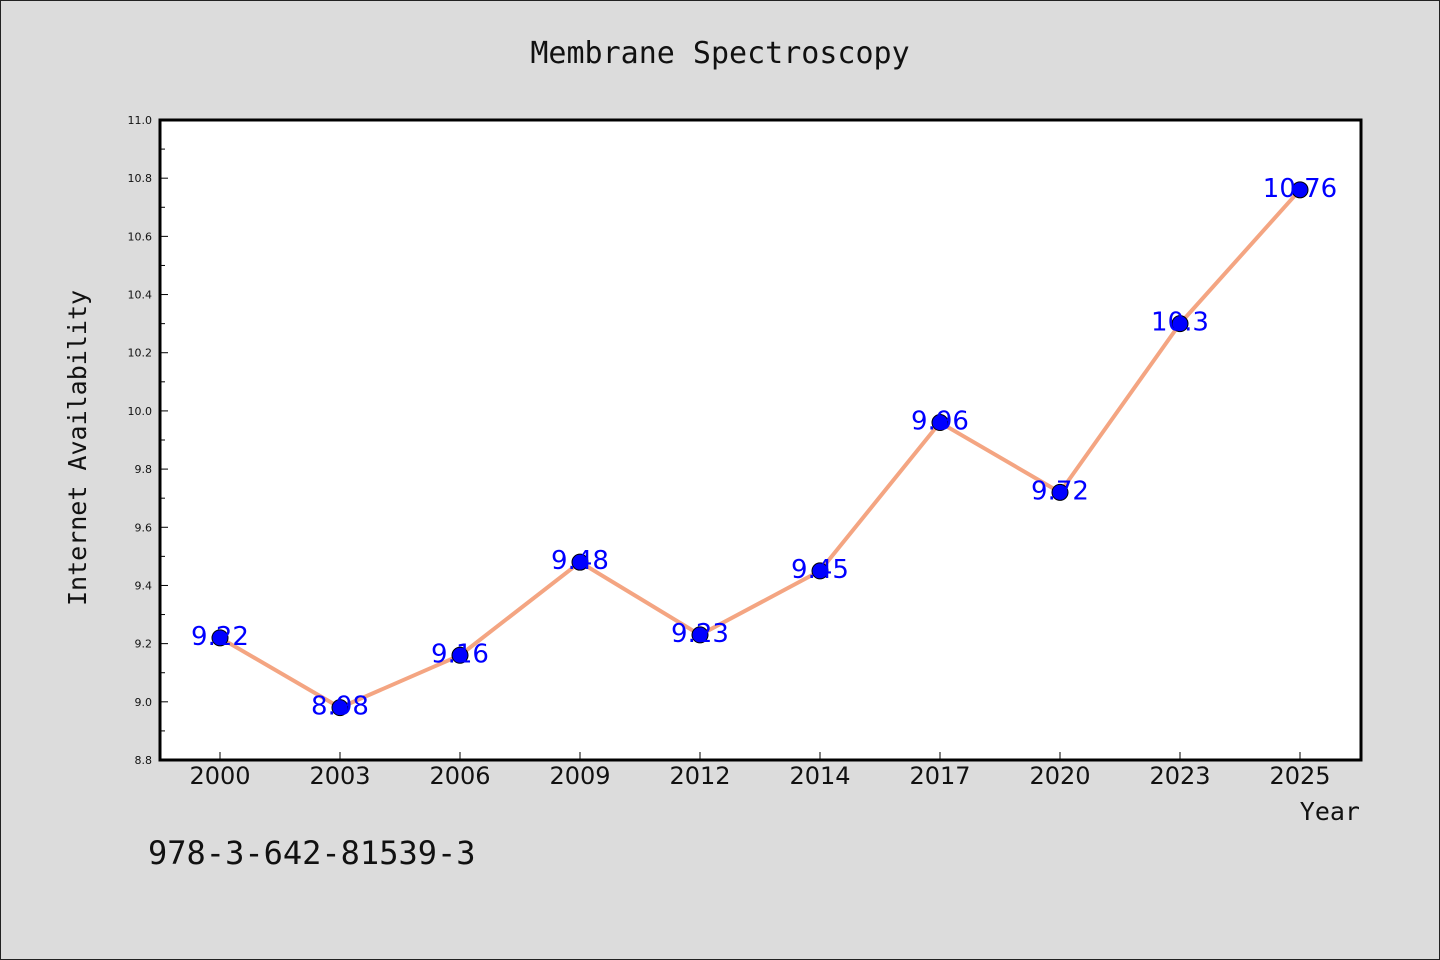 This screenshot has width=1440, height=960. What do you see at coordinates (144, 469) in the screenshot?
I see `y-tick-label: 9.8` at bounding box center [144, 469].